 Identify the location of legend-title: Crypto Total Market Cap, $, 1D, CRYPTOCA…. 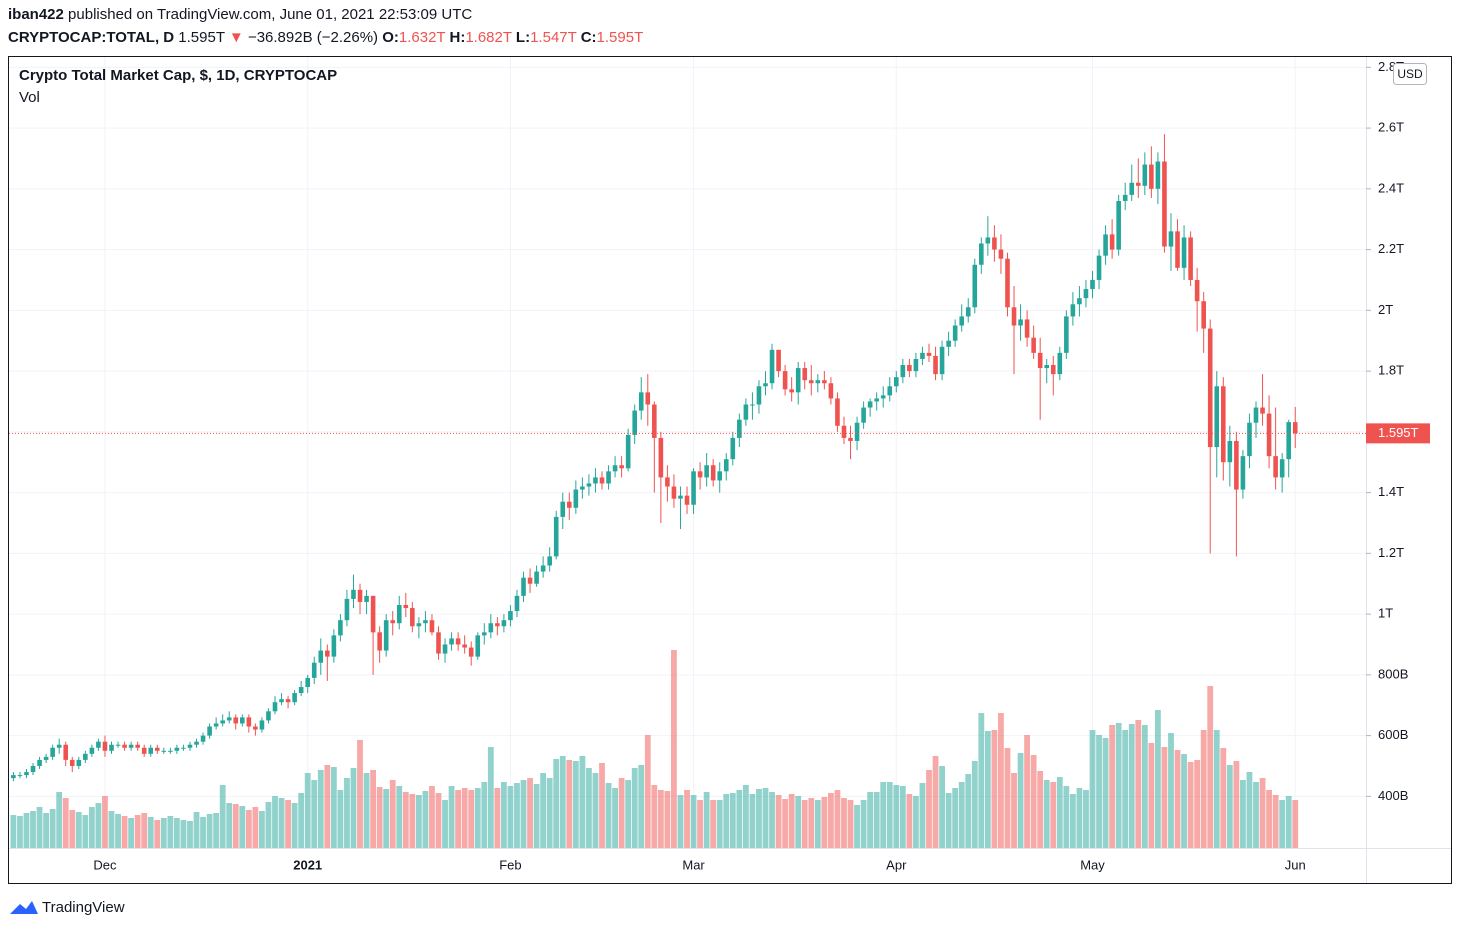
(178, 75).